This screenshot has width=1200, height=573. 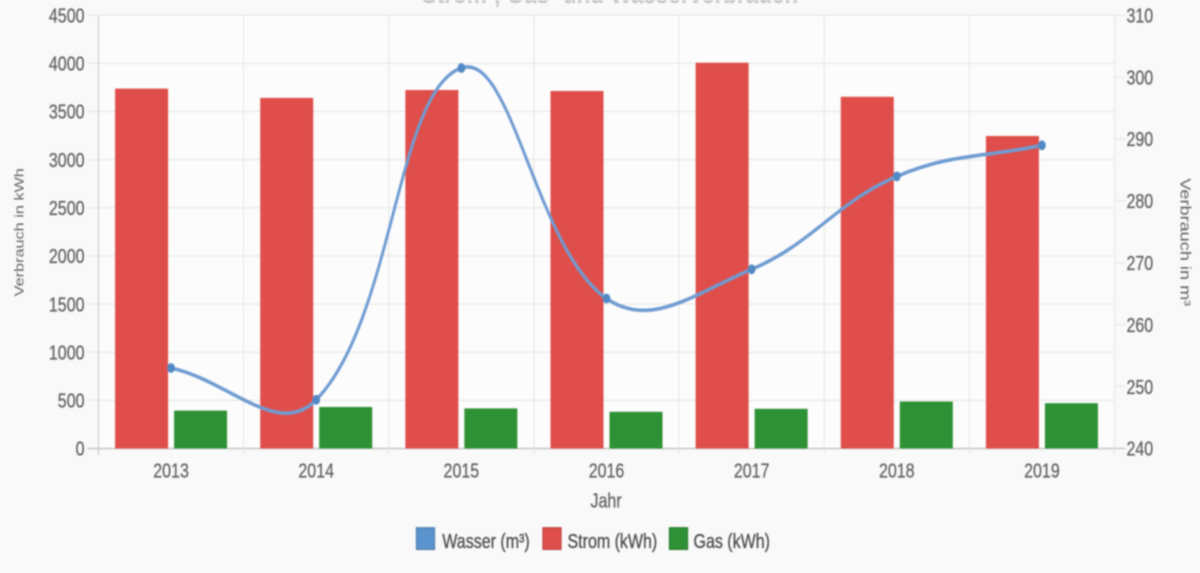 I want to click on svg-text: 2016, so click(x=607, y=471).